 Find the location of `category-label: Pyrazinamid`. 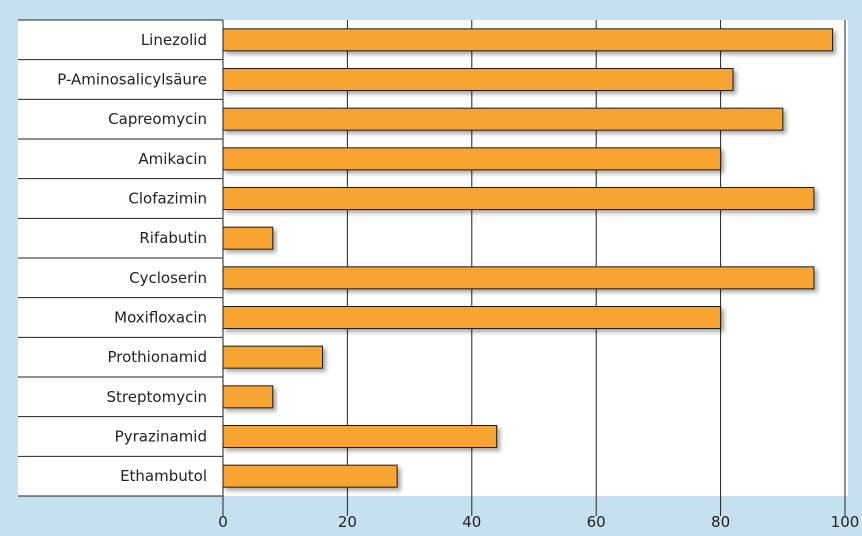

category-label: Pyrazinamid is located at coordinates (161, 437).